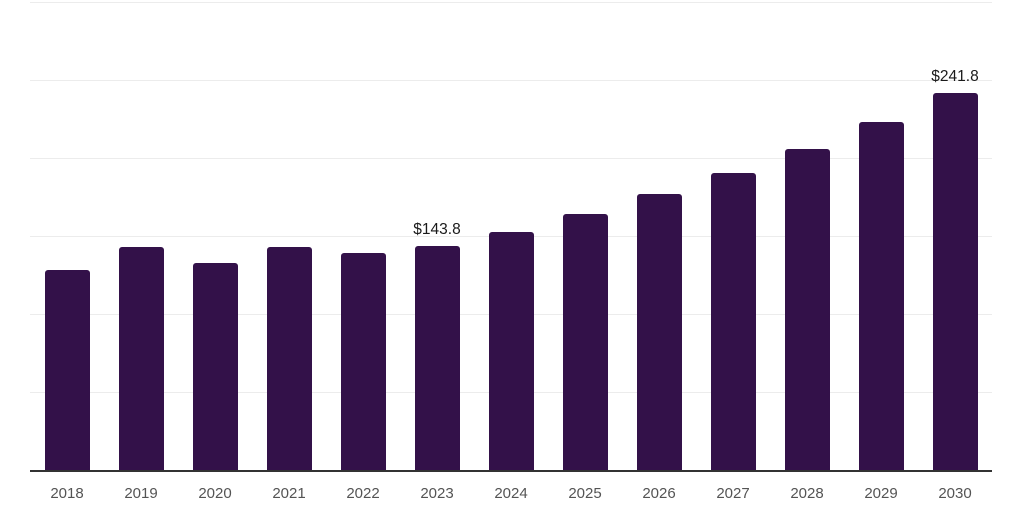  Describe the element at coordinates (585, 493) in the screenshot. I see `x-tick-label-2025: 2025` at that location.